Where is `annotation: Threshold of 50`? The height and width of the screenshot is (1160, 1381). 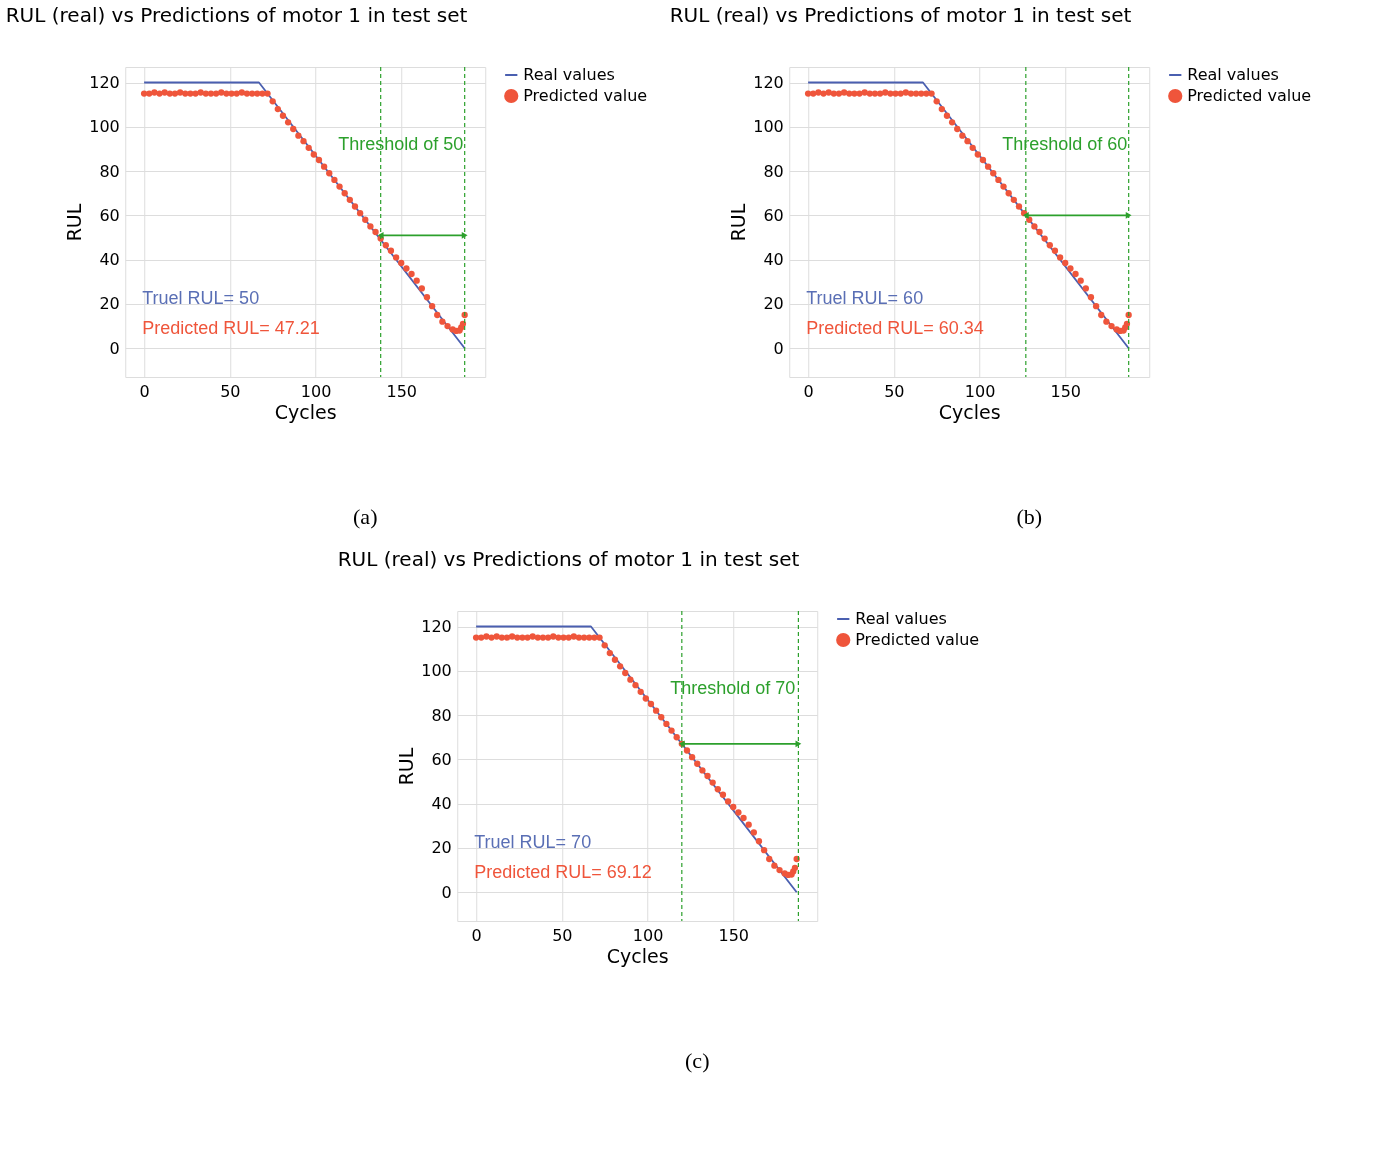 annotation: Threshold of 50 is located at coordinates (401, 144).